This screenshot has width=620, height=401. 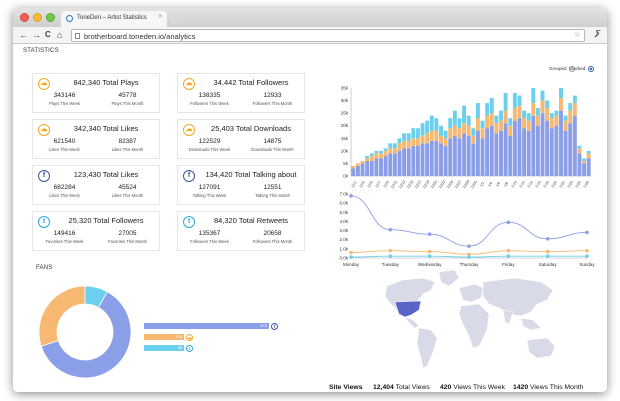 I want to click on forward-arrow-icon: →, so click(x=36, y=35).